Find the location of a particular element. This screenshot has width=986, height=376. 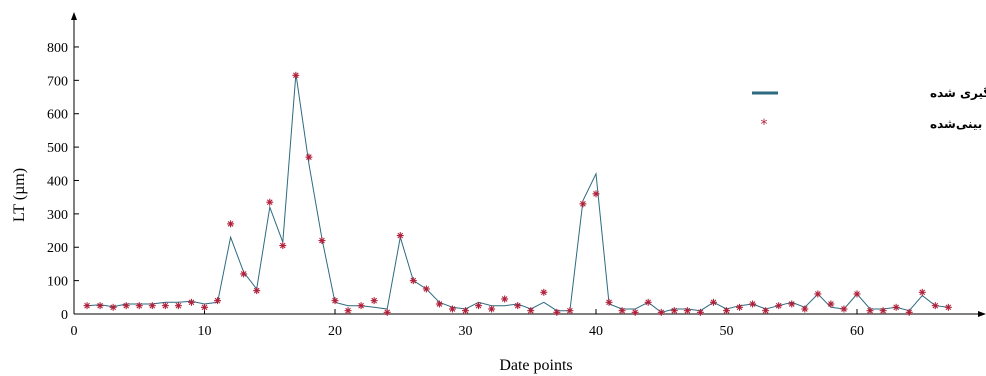

y-tick-label: 400 is located at coordinates (57, 181).